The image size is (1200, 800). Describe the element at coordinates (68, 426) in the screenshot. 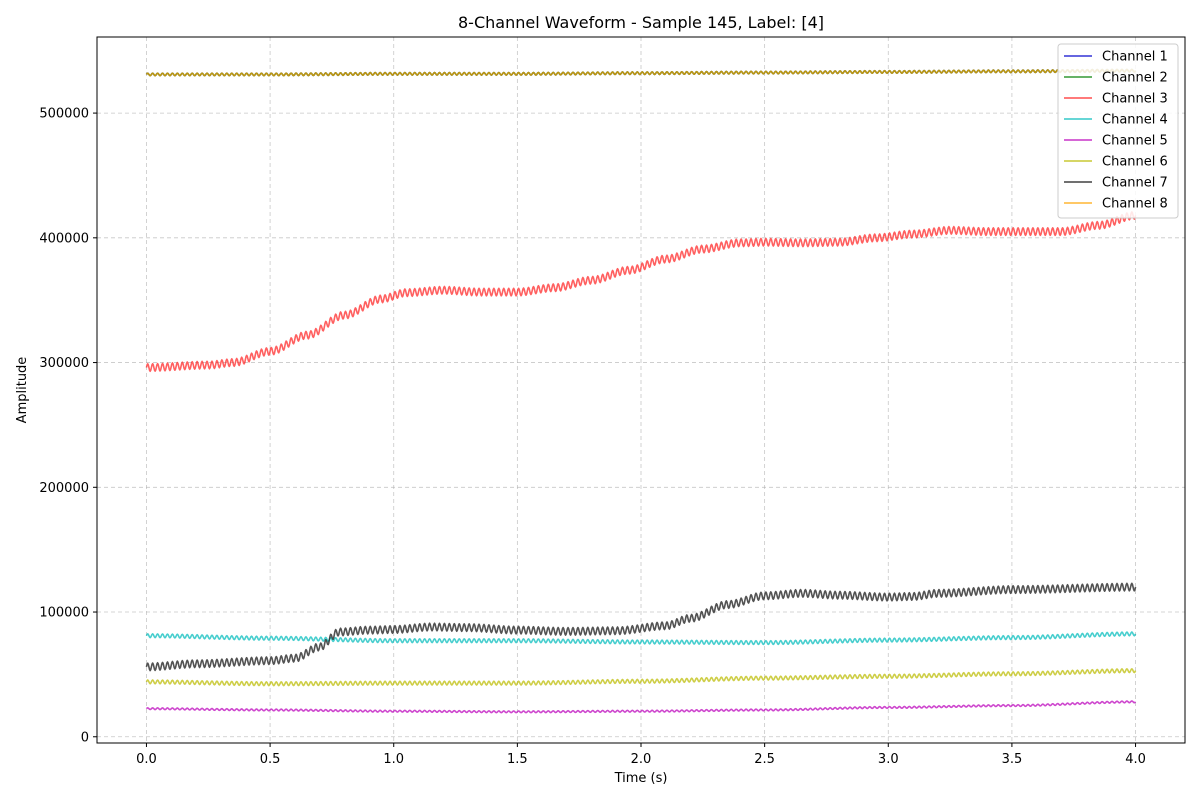

I see `y-axis-ticks: 0 100000 200000 300000 400000 500000` at that location.